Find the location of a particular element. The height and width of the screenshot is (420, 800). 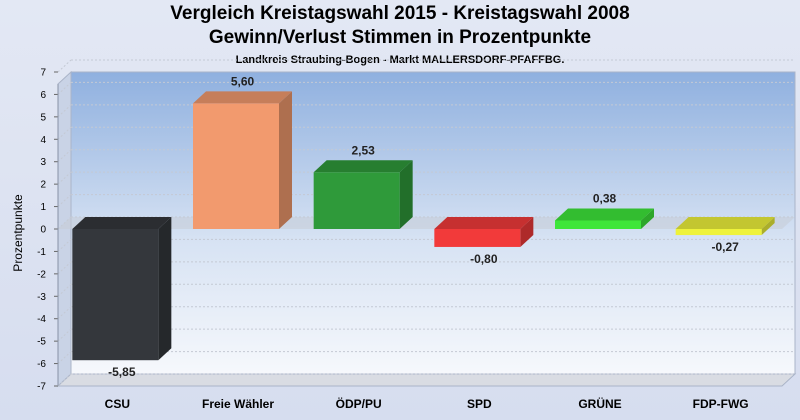

data-label: -0,80 is located at coordinates (484, 259).